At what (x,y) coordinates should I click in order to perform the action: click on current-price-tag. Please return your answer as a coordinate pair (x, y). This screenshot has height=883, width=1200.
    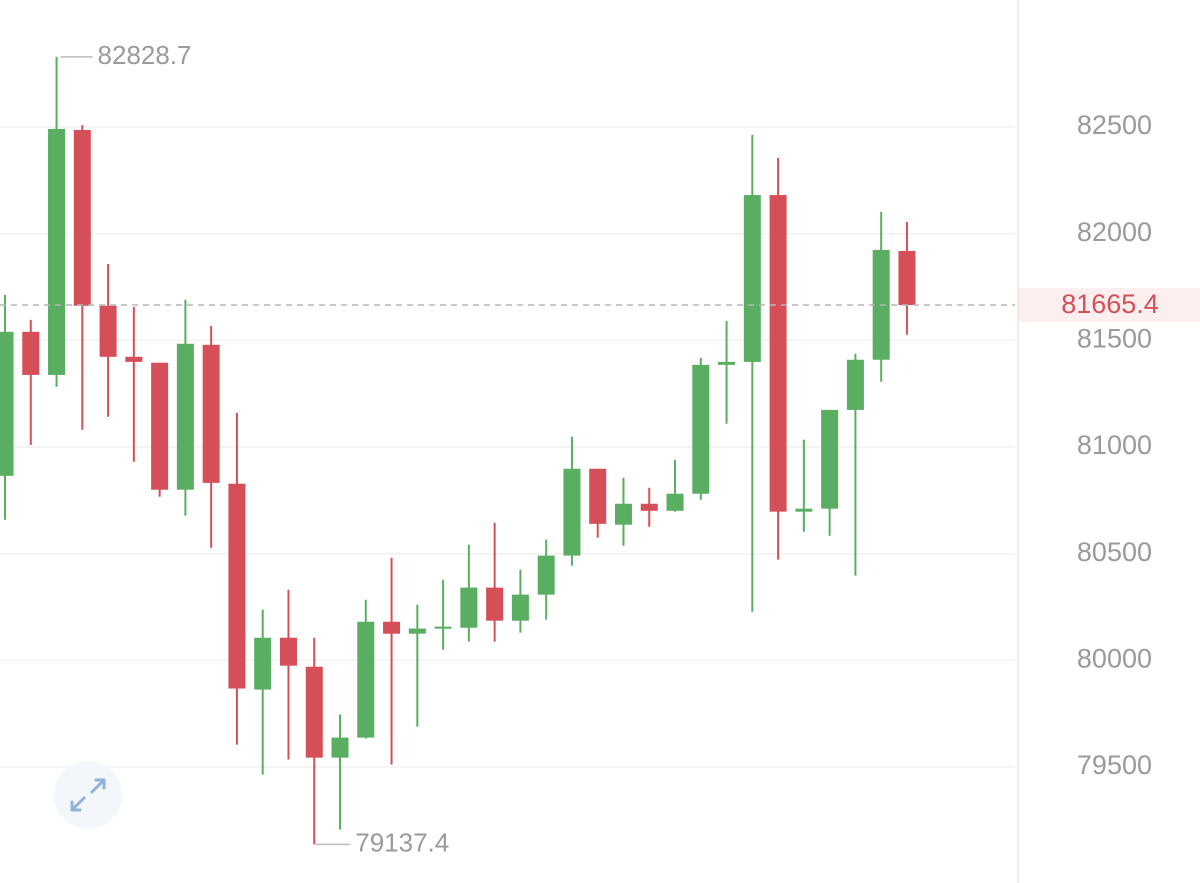
    Looking at the image, I should click on (1109, 305).